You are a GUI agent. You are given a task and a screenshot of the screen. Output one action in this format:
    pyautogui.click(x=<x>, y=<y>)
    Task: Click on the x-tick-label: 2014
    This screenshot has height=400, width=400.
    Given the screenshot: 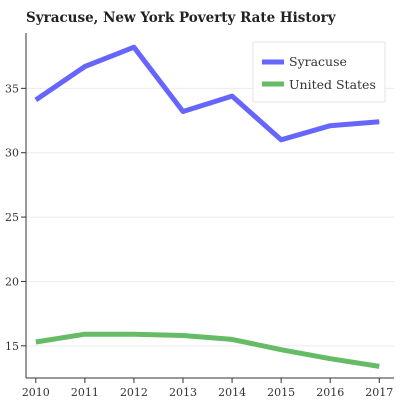 What is the action you would take?
    pyautogui.click(x=232, y=392)
    